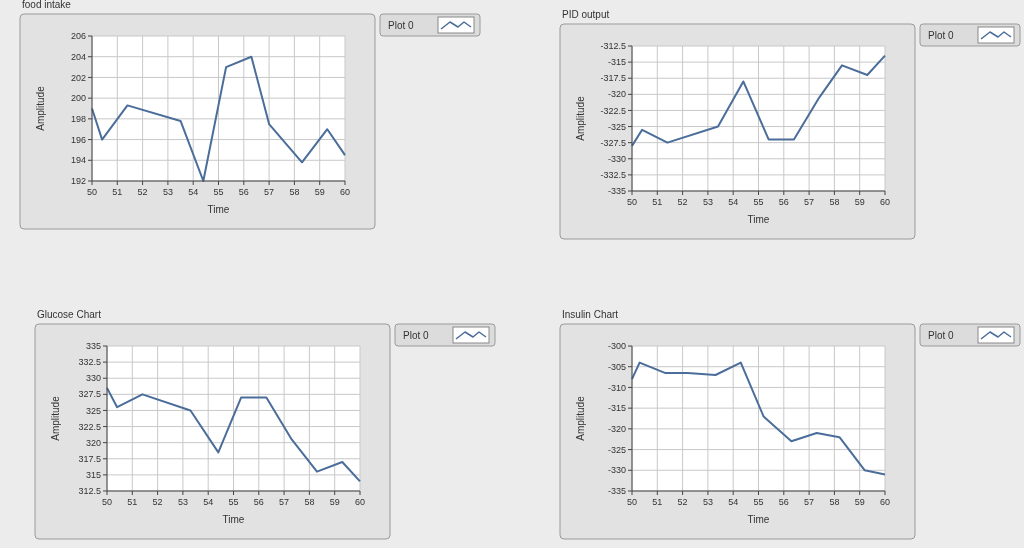  What do you see at coordinates (613, 110) in the screenshot?
I see `y-tick-label: -322.5` at bounding box center [613, 110].